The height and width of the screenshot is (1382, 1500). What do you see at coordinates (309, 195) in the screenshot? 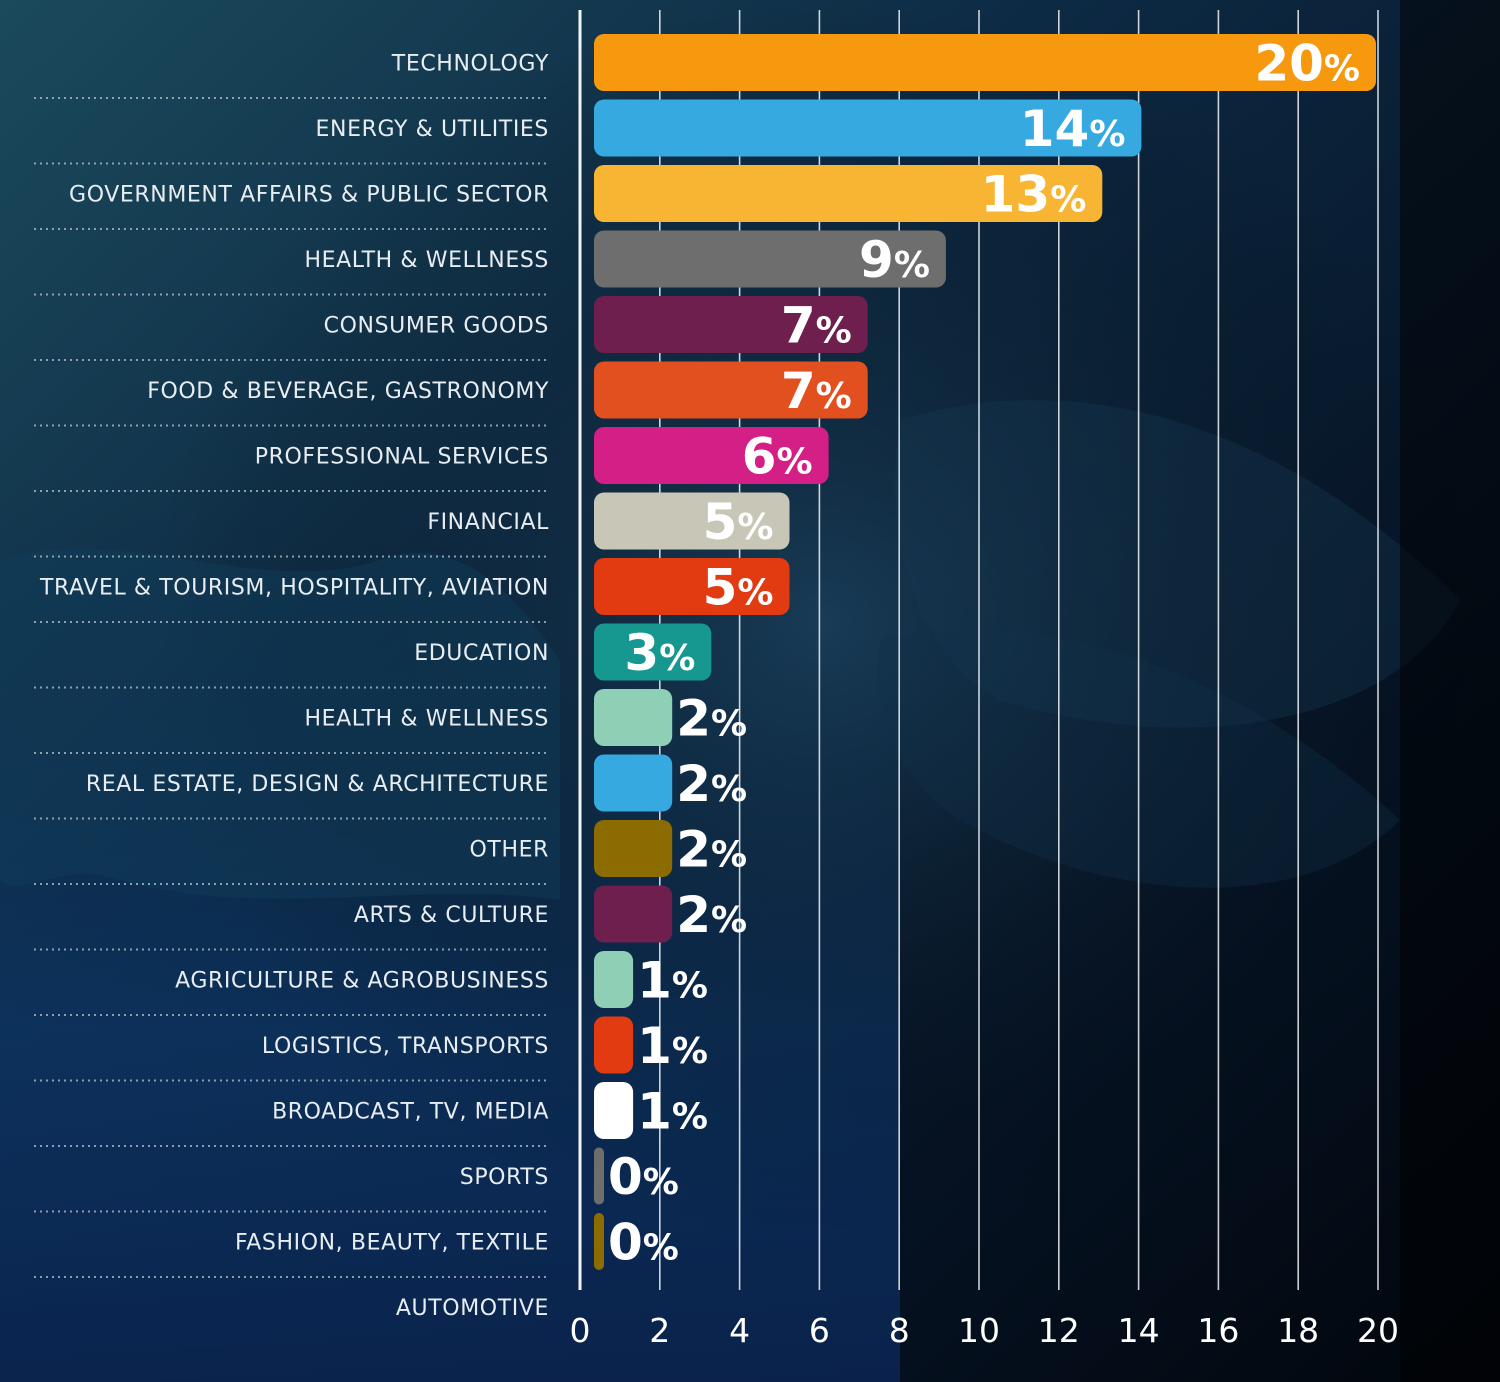
I see `category-label: GOVERNMENT AFFAIRS & PUBLIC SECTOR` at bounding box center [309, 195].